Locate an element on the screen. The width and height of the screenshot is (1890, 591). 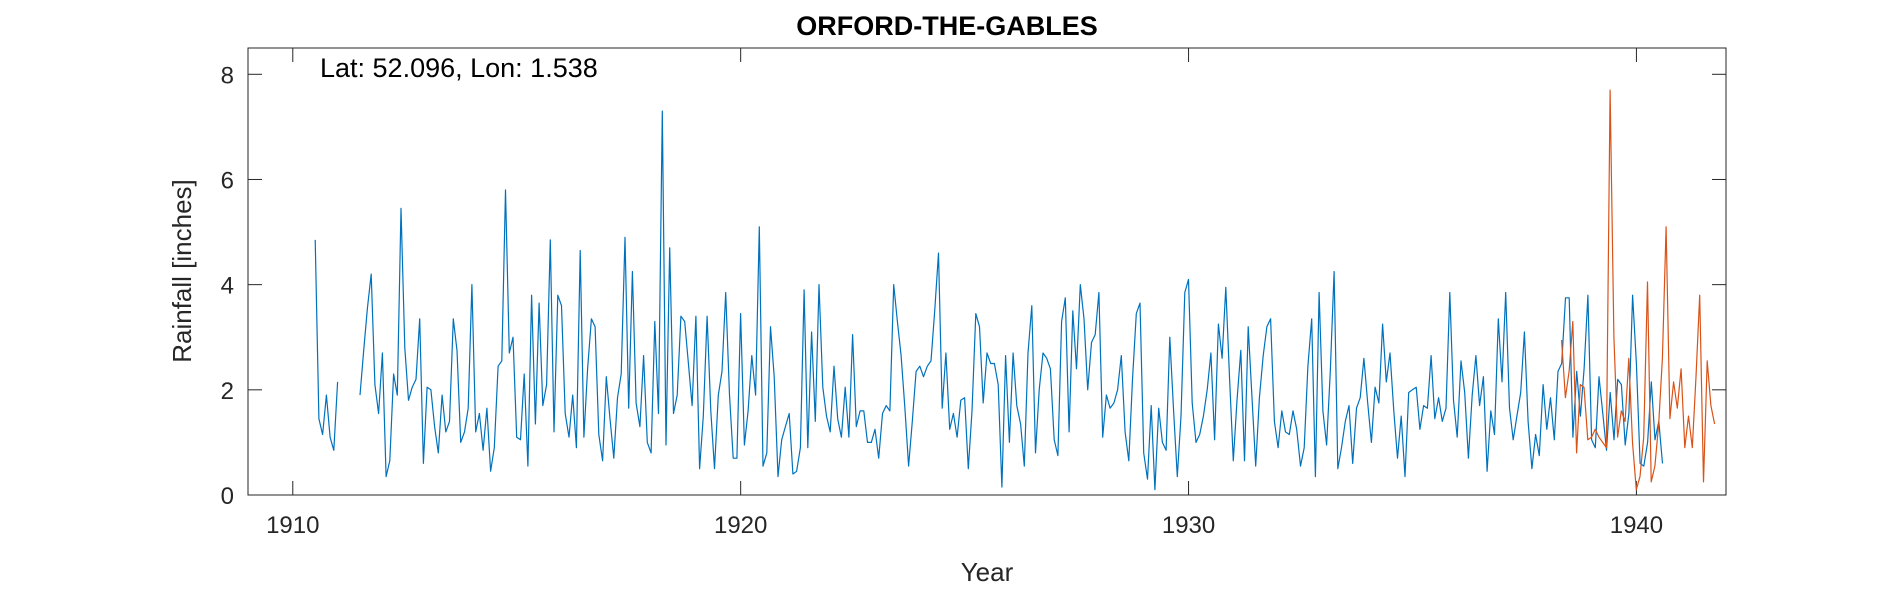
location-annotation: Lat: 52.096, Lon: 1.538 is located at coordinates (459, 68).